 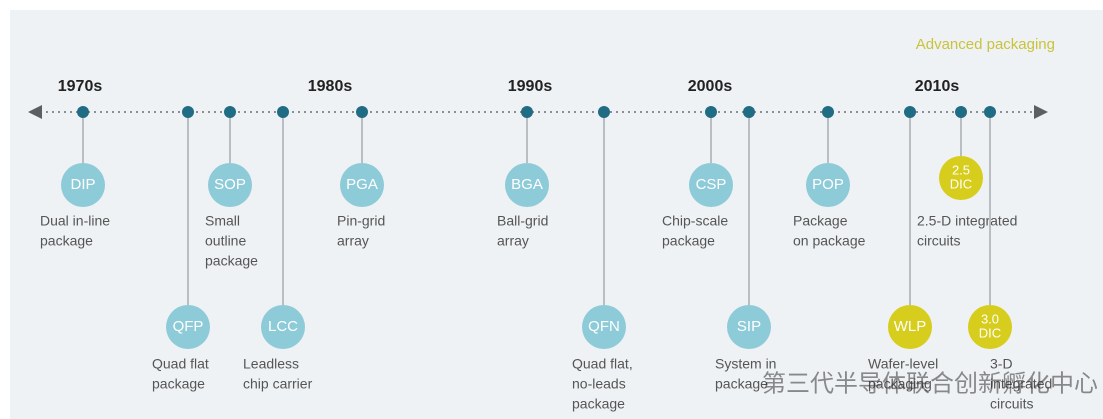 I want to click on badge-text: QFN, so click(x=604, y=326).